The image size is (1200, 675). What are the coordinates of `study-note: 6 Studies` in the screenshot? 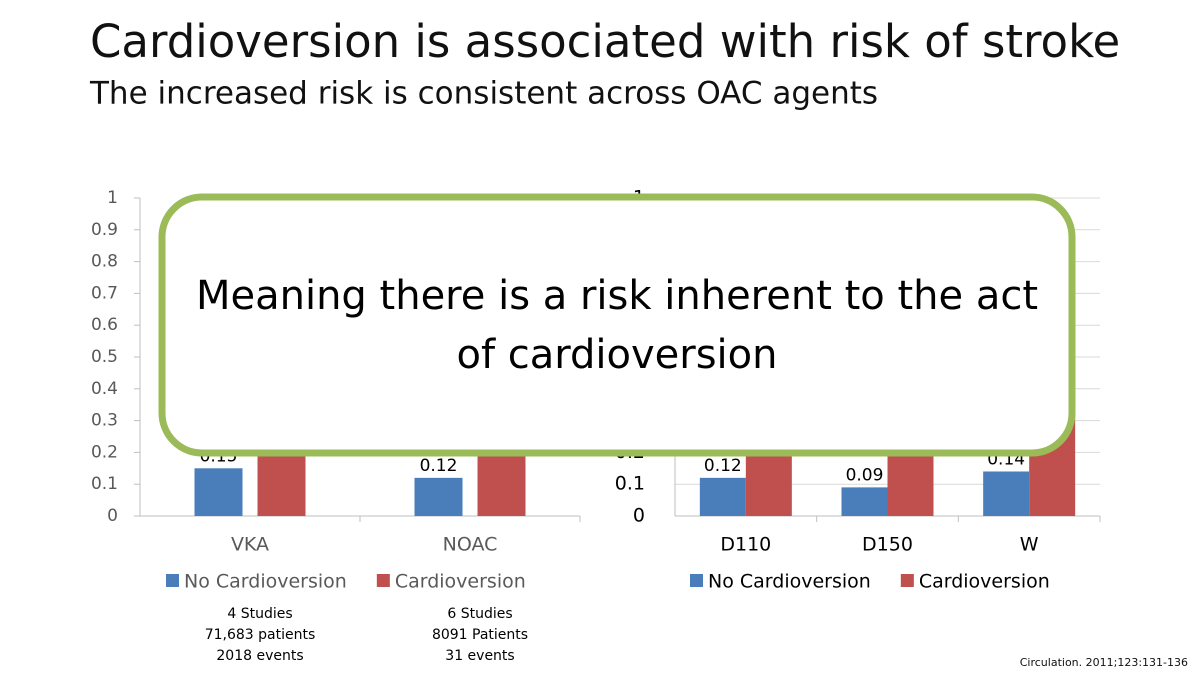 It's located at (479, 614).